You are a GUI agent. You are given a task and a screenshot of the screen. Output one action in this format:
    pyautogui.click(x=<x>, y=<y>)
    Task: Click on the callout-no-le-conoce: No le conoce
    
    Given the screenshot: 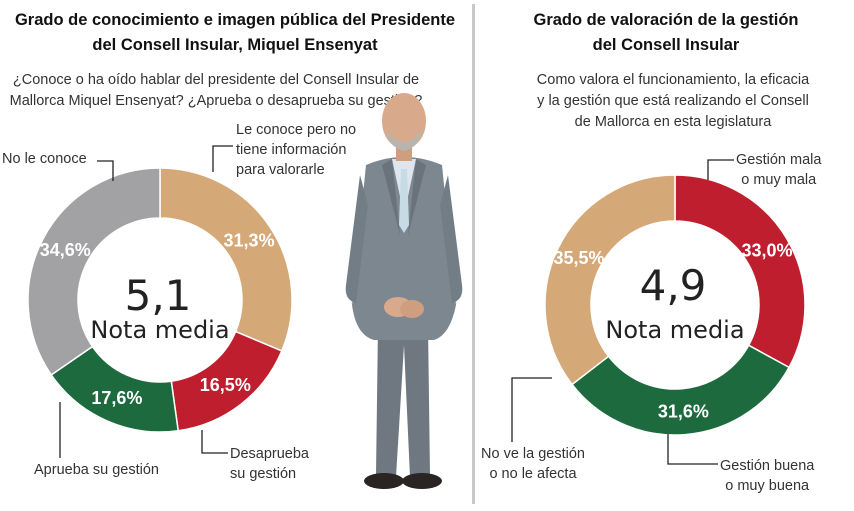 What is the action you would take?
    pyautogui.click(x=44, y=159)
    